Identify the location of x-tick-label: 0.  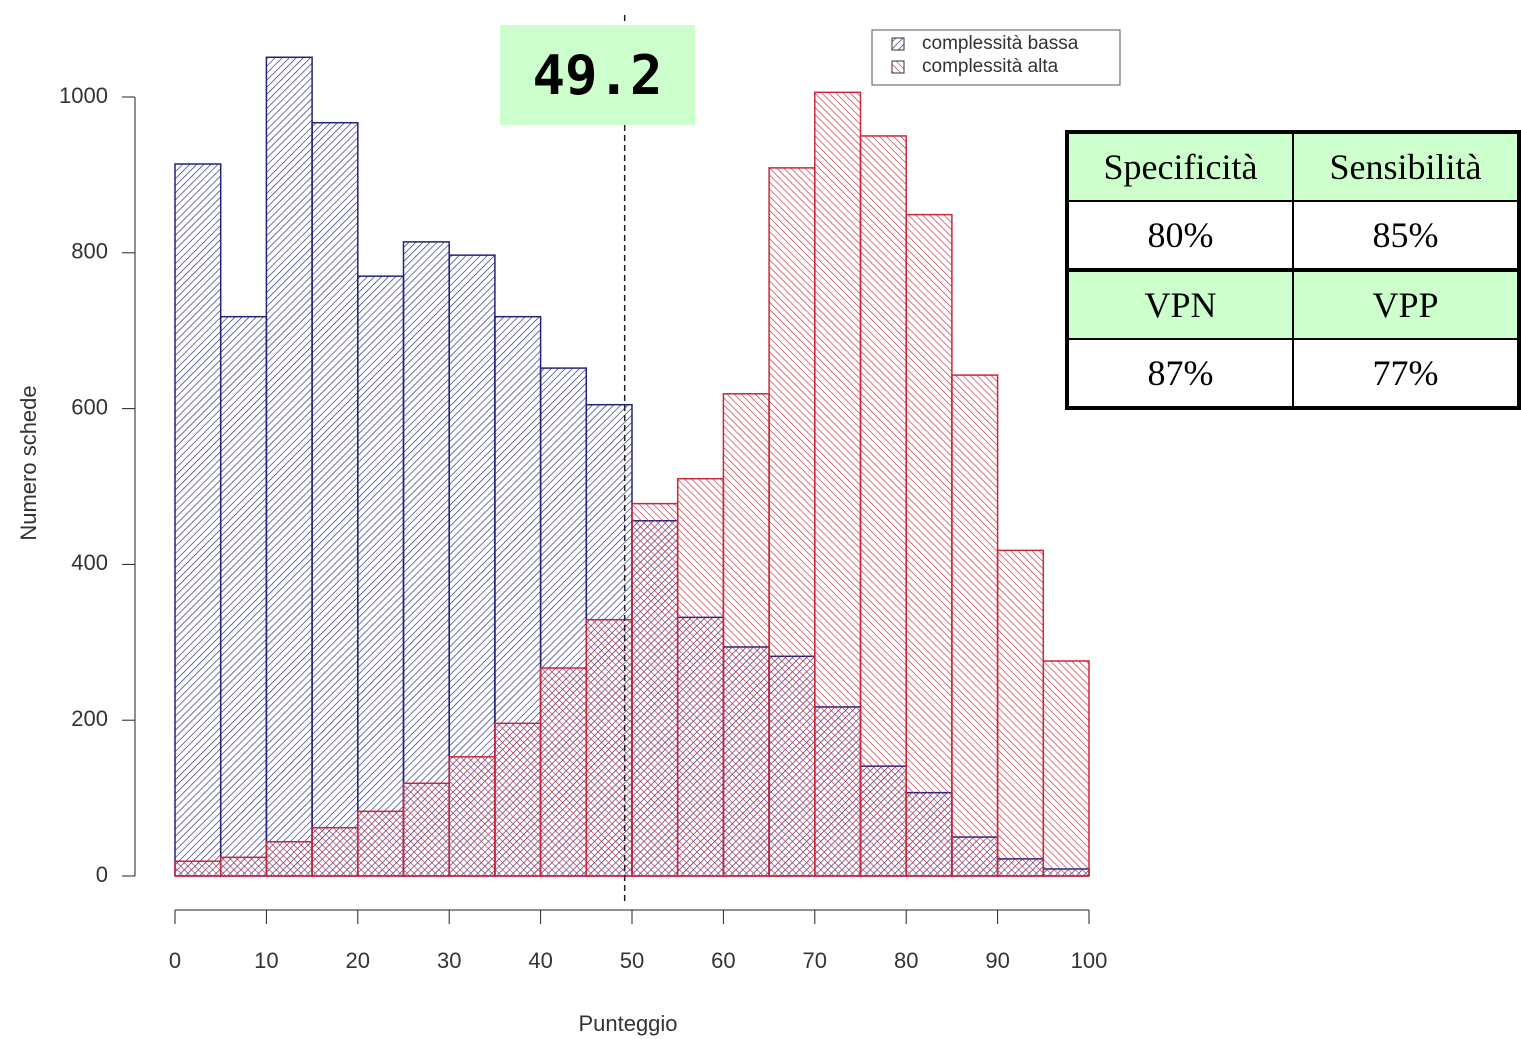
(175, 960).